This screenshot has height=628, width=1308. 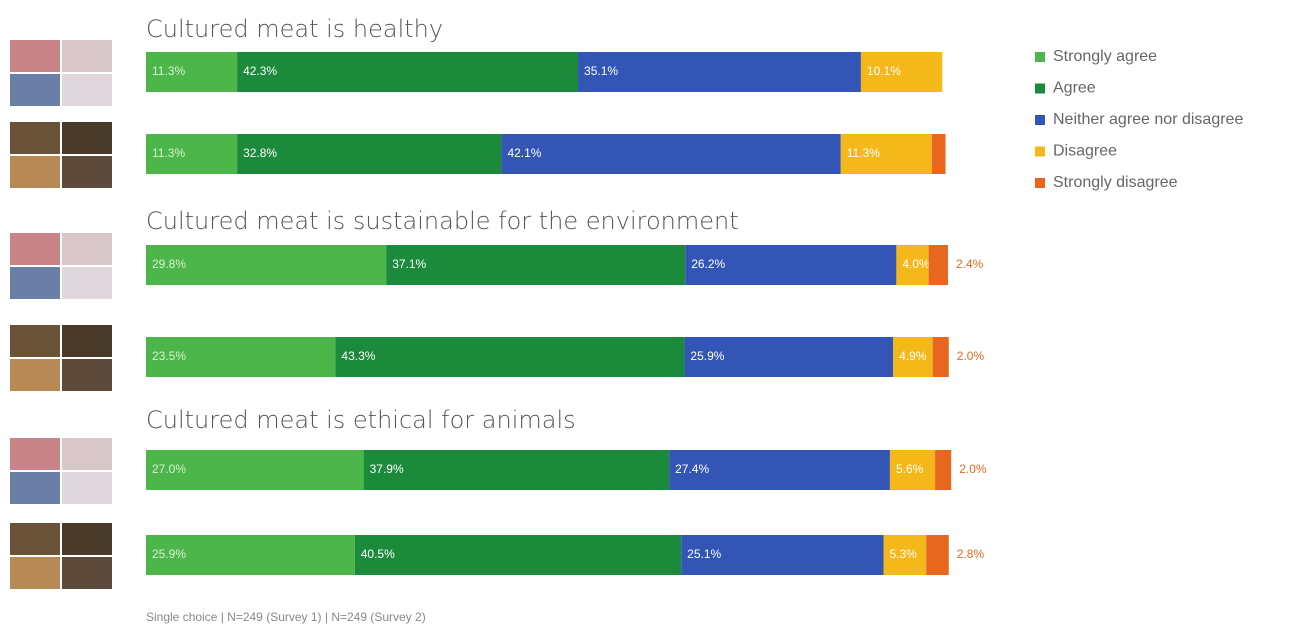 What do you see at coordinates (169, 356) in the screenshot?
I see `data-label: 23.5%` at bounding box center [169, 356].